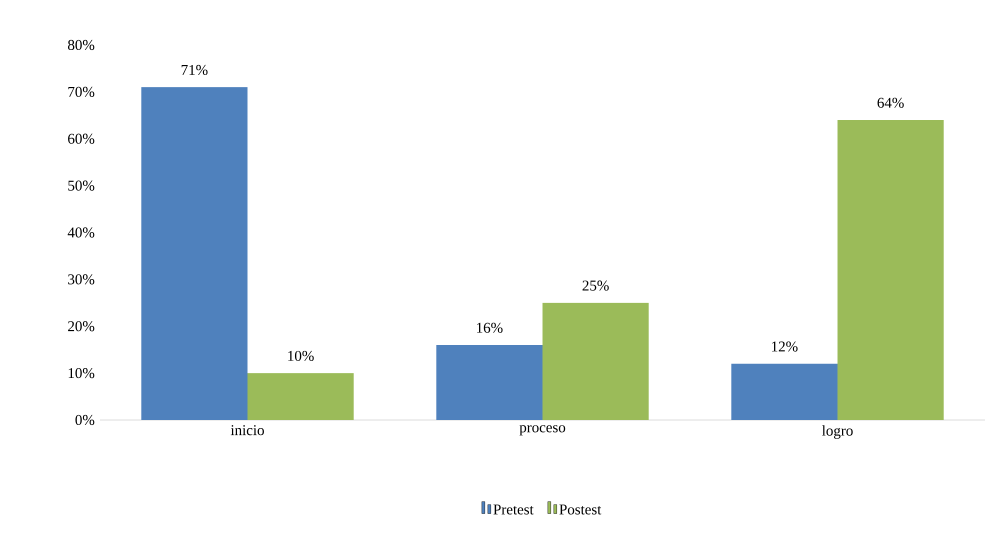 The height and width of the screenshot is (536, 993). Describe the element at coordinates (81, 139) in the screenshot. I see `y-tick-label: 60%` at that location.